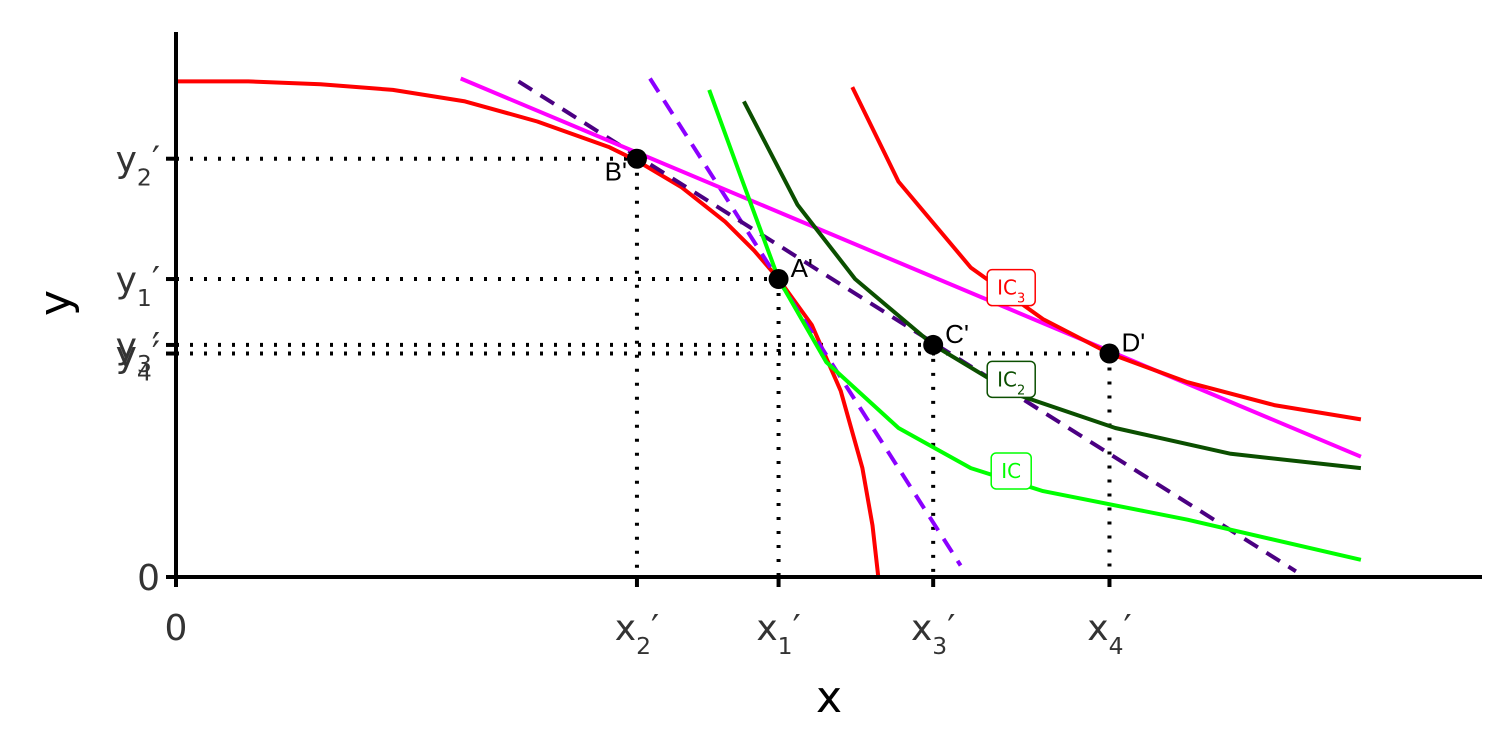 The image size is (1512, 756). I want to click on ic-label-text-1: IC2, so click(1011, 382).